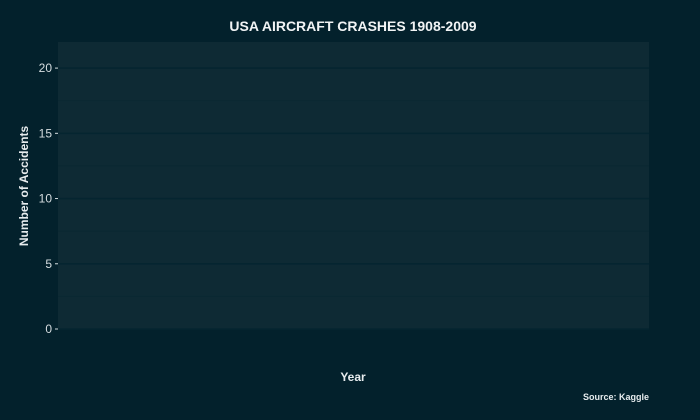  What do you see at coordinates (48, 264) in the screenshot?
I see `y-tick-label: 5` at bounding box center [48, 264].